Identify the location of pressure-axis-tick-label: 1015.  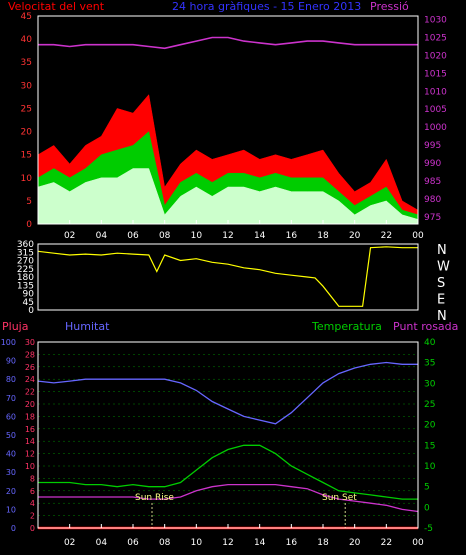
(435, 74).